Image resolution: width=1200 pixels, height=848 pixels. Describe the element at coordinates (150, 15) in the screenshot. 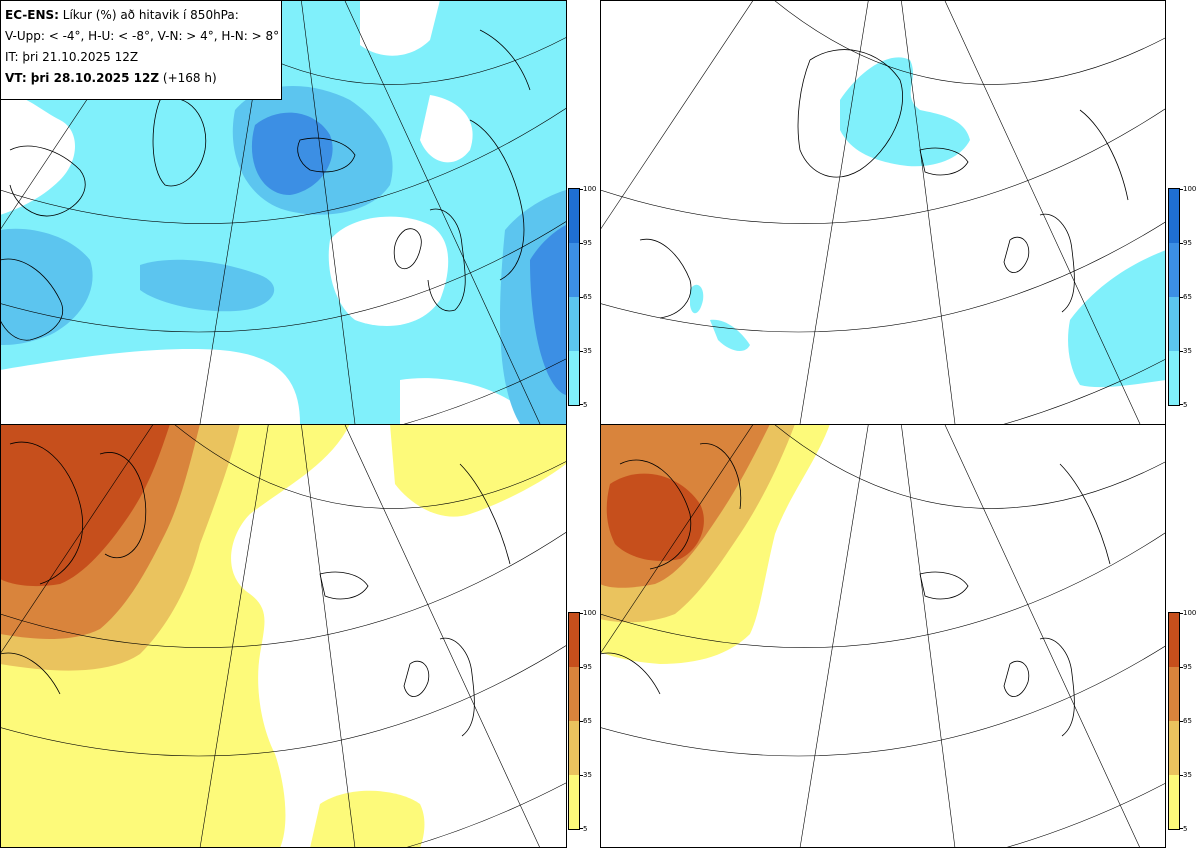

I see `title-text: Líkur (%) að hitavik í 850hPa:` at that location.